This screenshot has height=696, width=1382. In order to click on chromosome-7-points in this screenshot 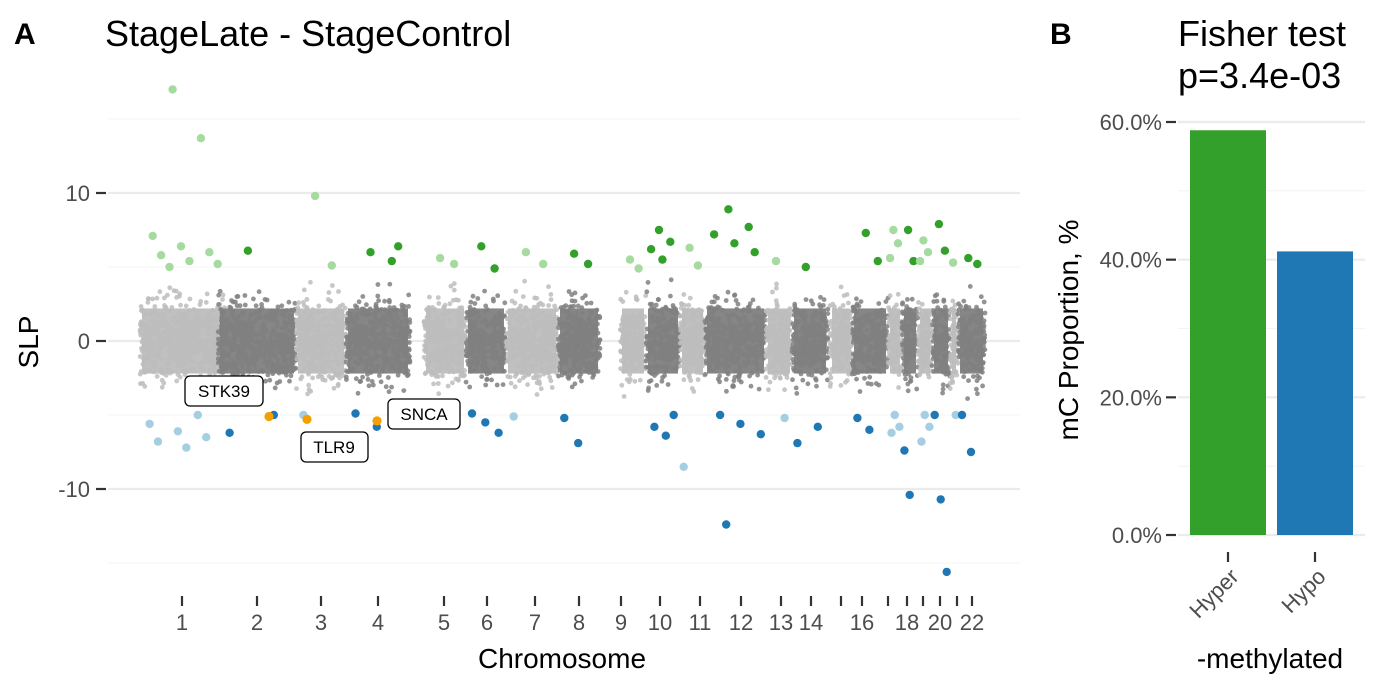, I will do `click(532, 338)`.